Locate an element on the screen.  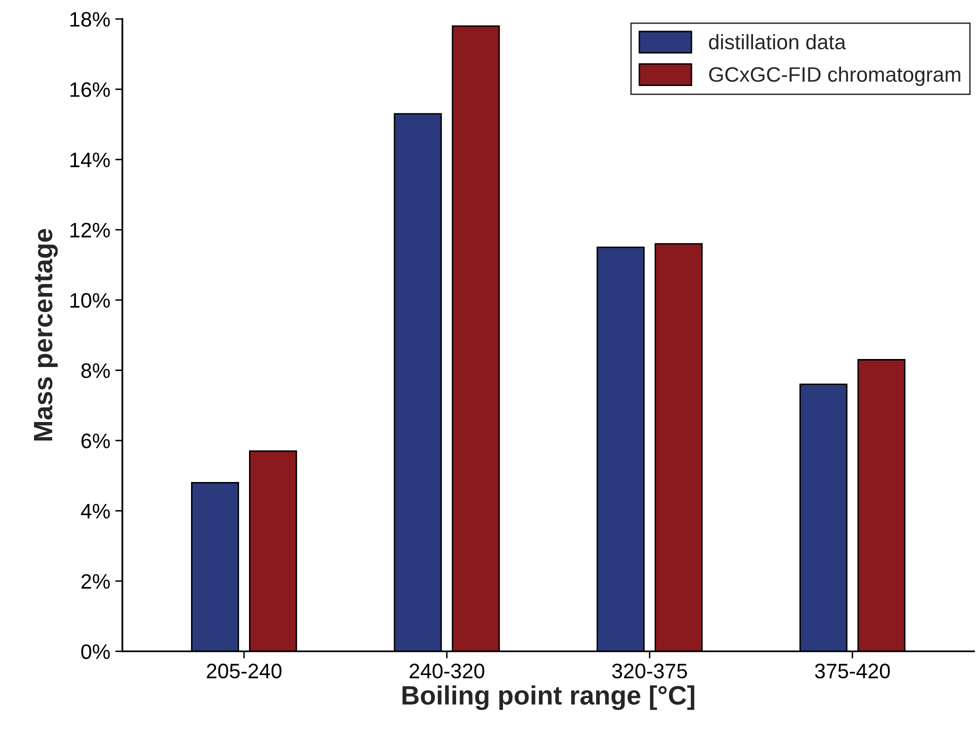
x-tick-label: 240-320 is located at coordinates (447, 671).